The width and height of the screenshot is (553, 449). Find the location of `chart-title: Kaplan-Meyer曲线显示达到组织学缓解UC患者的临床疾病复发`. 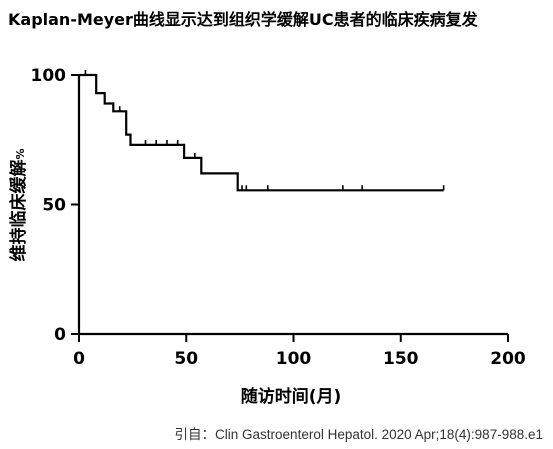

chart-title: Kaplan-Meyer曲线显示达到组织学缓解UC患者的临床疾病复发 is located at coordinates (243, 19).